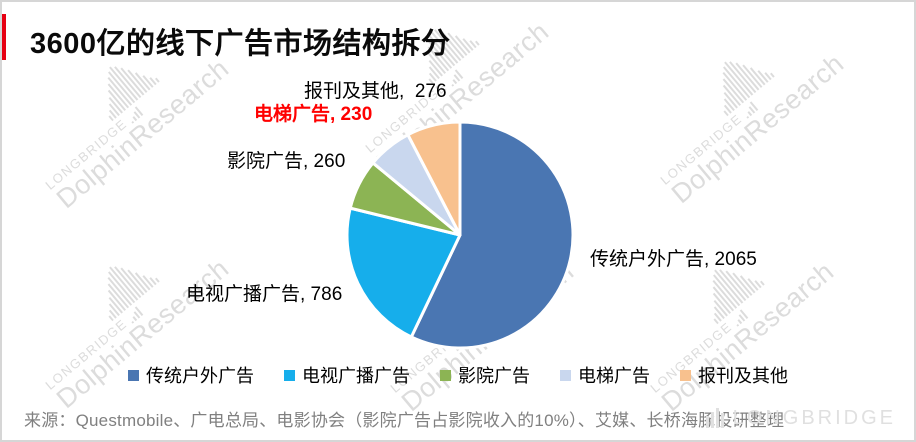  What do you see at coordinates (286, 161) in the screenshot?
I see `pie-label-cinema: 影院广告, 260` at bounding box center [286, 161].